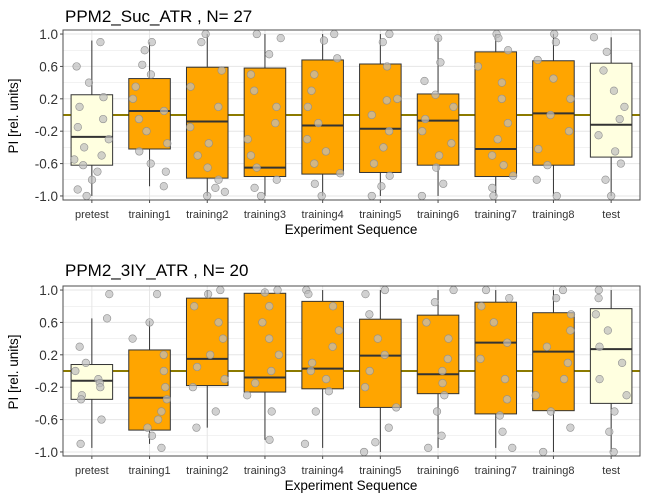 This screenshot has width=660, height=501. What do you see at coordinates (48, 99) in the screenshot?
I see `y-tick-label: 0.2` at bounding box center [48, 99].